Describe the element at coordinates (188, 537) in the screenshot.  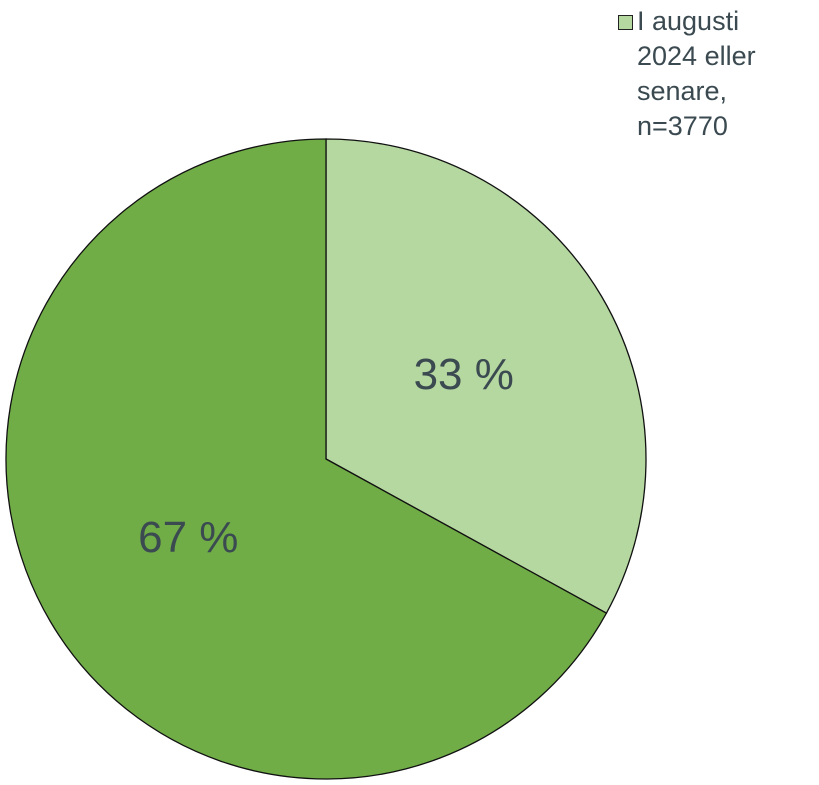
I see `slice-label: 67 %` at that location.